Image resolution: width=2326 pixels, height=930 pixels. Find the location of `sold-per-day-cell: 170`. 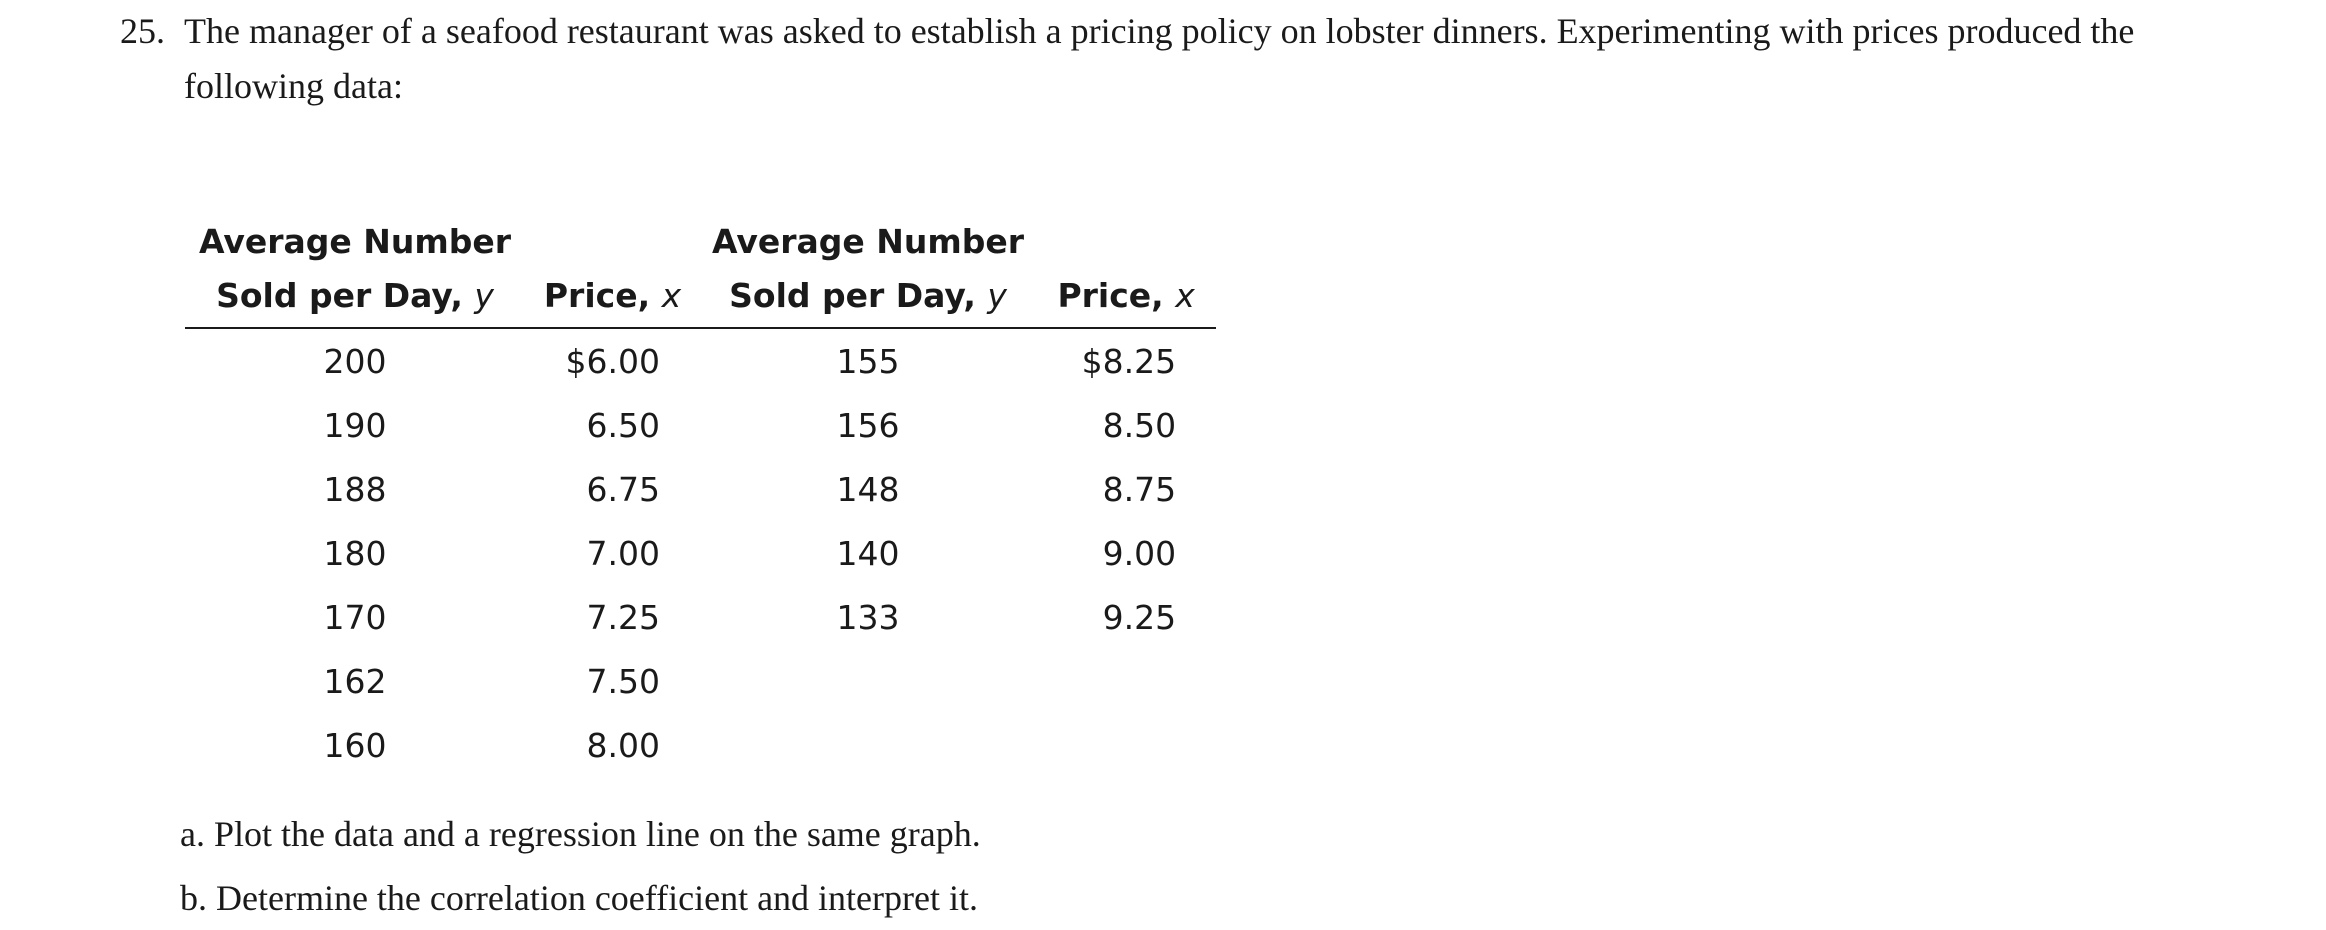

sold-per-day-cell: 170 is located at coordinates (355, 617).